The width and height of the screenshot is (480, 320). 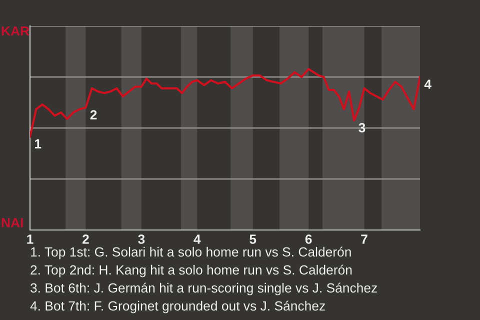 I want to click on x-tick-label: 6, so click(x=308, y=239).